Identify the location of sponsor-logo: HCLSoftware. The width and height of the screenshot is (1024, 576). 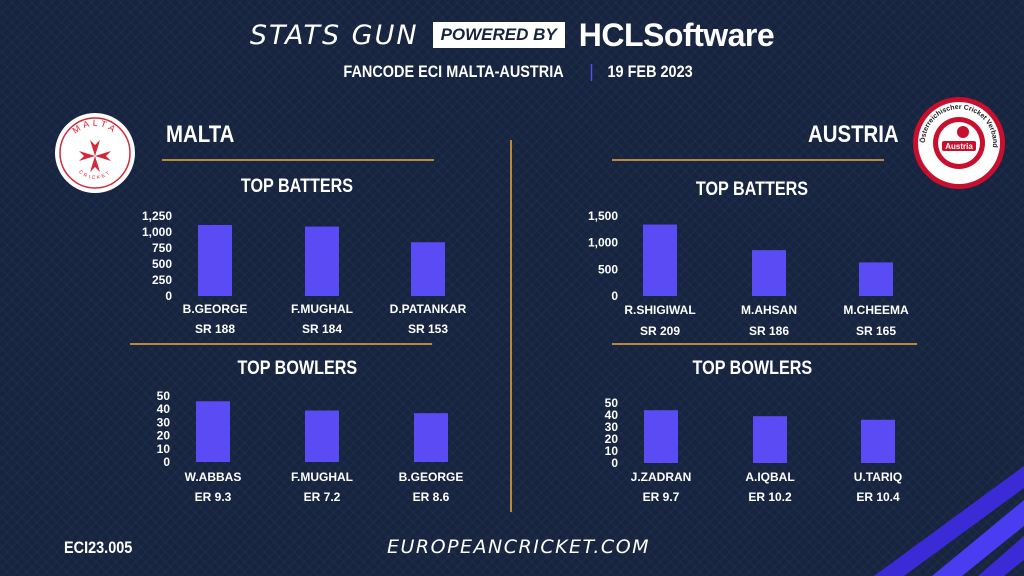
(676, 34).